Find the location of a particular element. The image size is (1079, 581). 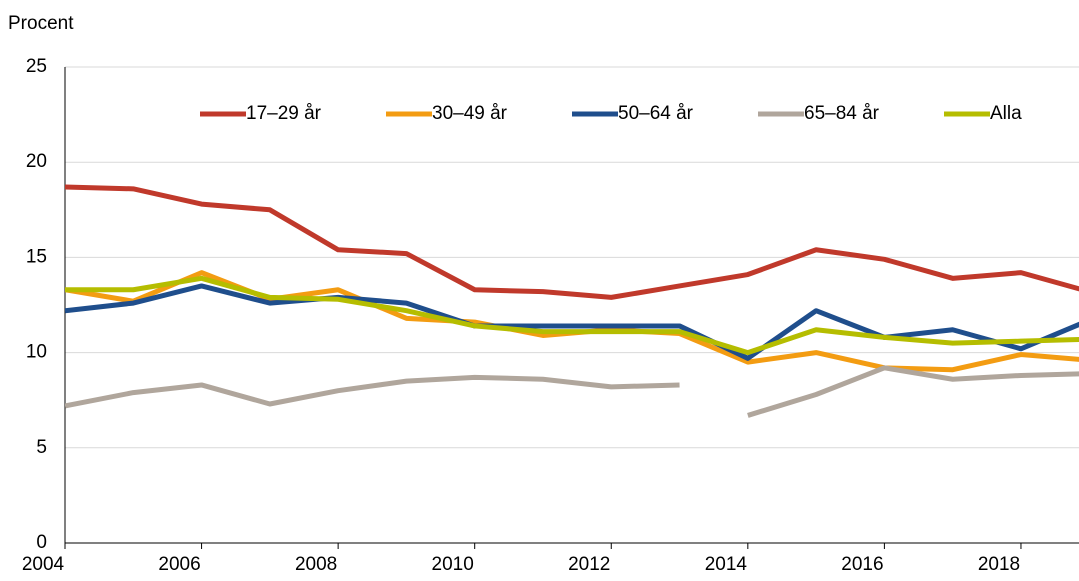

x-tick-label: 2006 is located at coordinates (179, 564).